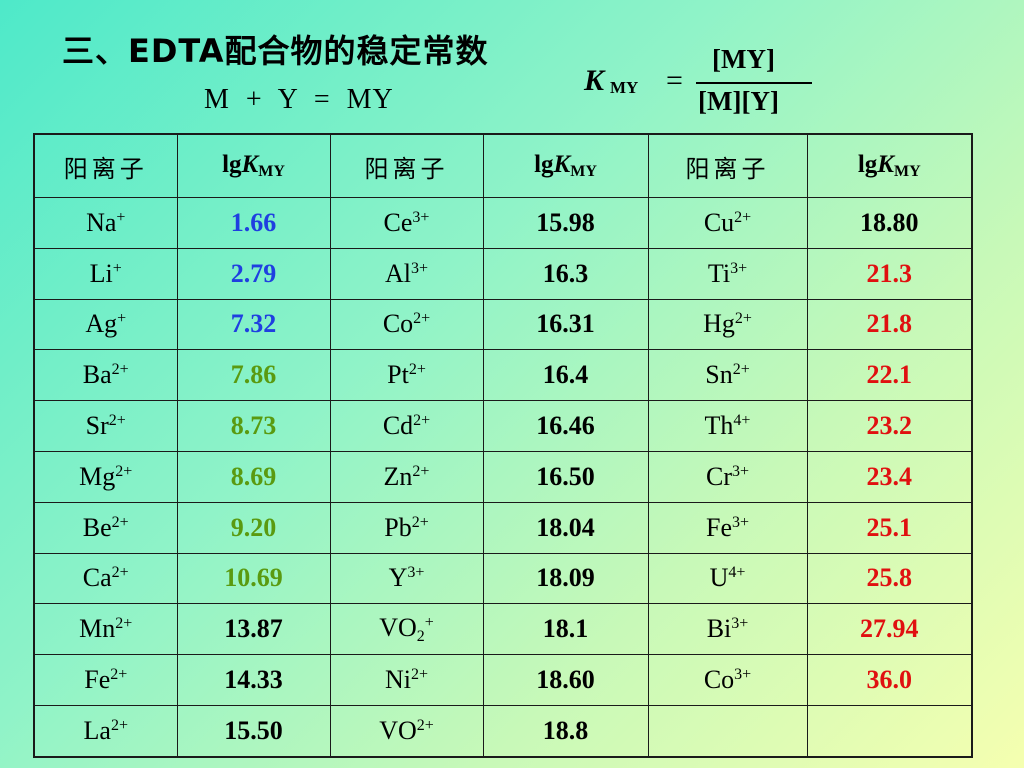  I want to click on table-row: Ag+ 7.32 Co2+ 16.31 Hg2+ 21.8, so click(503, 324).